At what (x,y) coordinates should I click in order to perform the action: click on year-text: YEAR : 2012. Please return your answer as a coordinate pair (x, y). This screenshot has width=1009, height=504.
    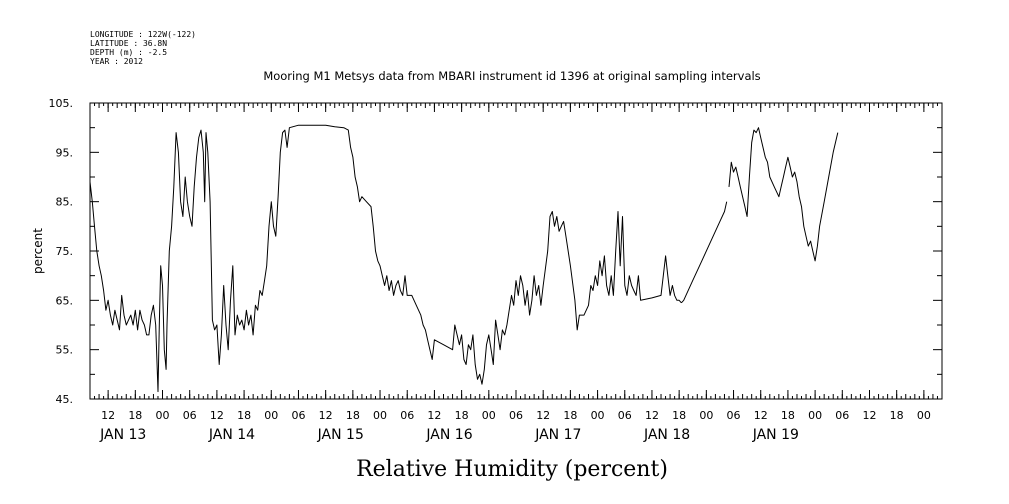
    Looking at the image, I should click on (116, 61).